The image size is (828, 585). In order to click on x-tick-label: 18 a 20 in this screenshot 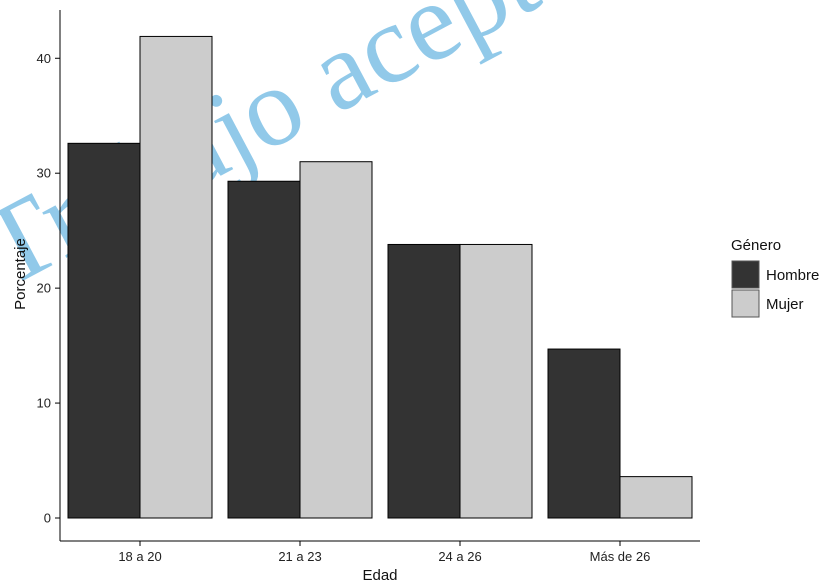, I will do `click(139, 556)`.